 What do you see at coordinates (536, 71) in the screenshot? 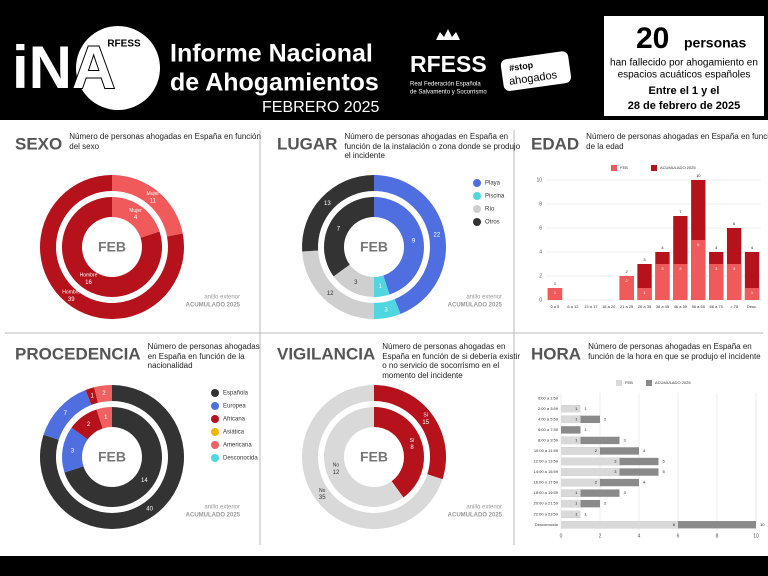
I see `campaign-badge` at bounding box center [536, 71].